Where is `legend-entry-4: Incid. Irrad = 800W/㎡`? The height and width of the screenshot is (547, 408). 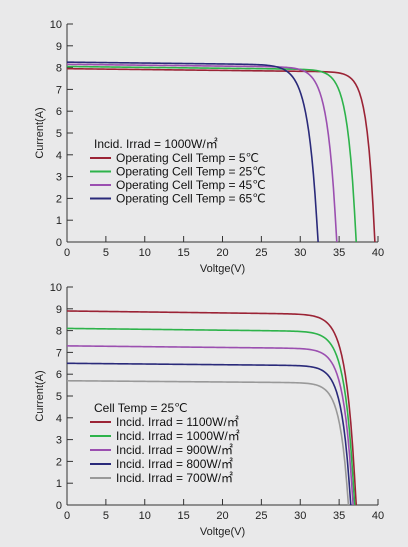 legend-entry-4: Incid. Irrad = 800W/㎡ is located at coordinates (174, 464).